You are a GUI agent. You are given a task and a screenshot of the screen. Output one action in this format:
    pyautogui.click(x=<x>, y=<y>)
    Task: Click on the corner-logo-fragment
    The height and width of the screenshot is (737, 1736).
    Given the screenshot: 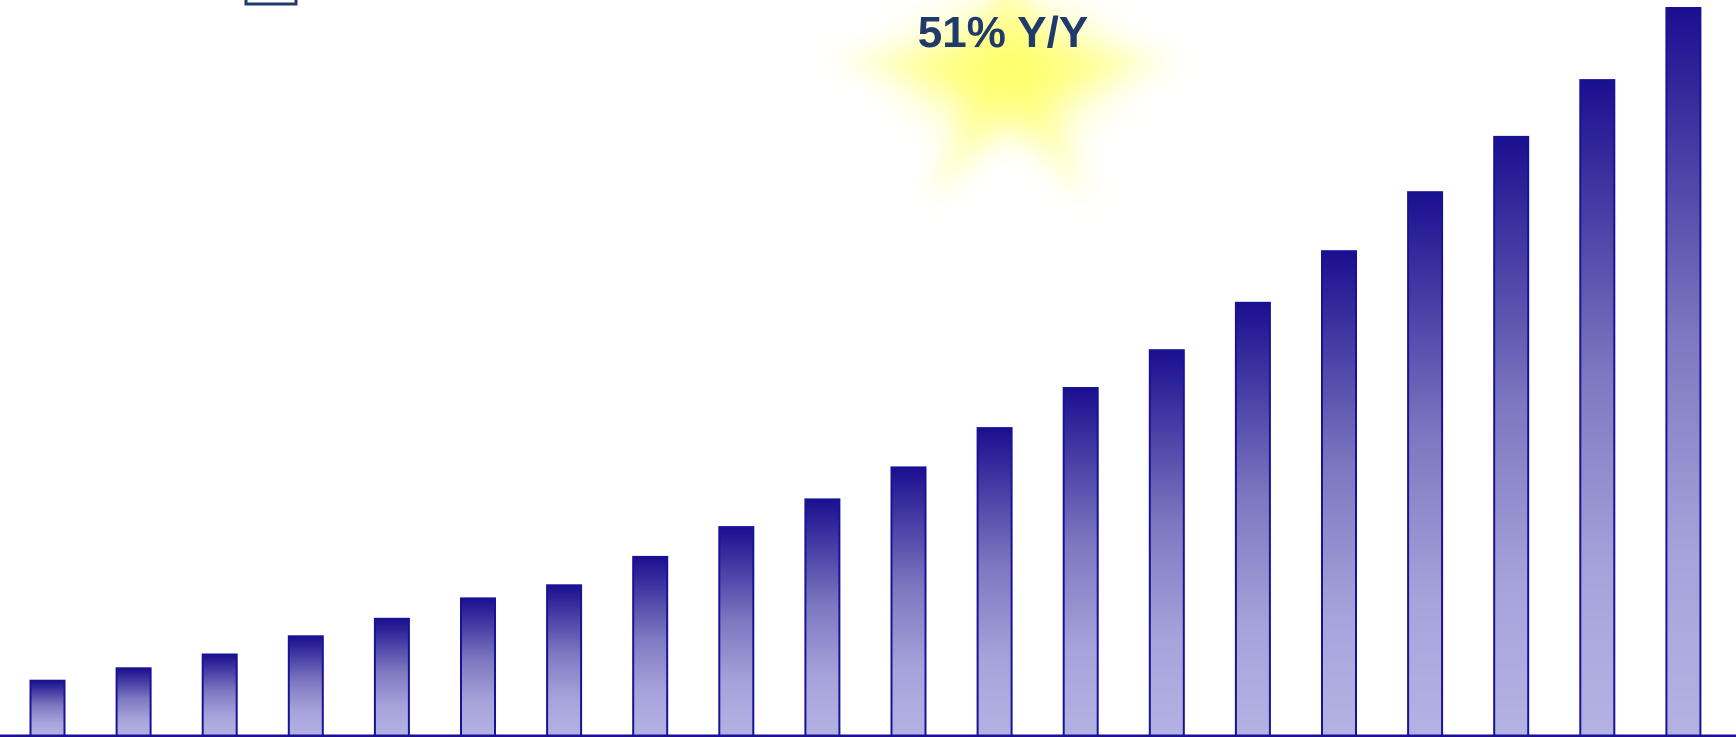 What is the action you would take?
    pyautogui.click(x=271, y=3)
    